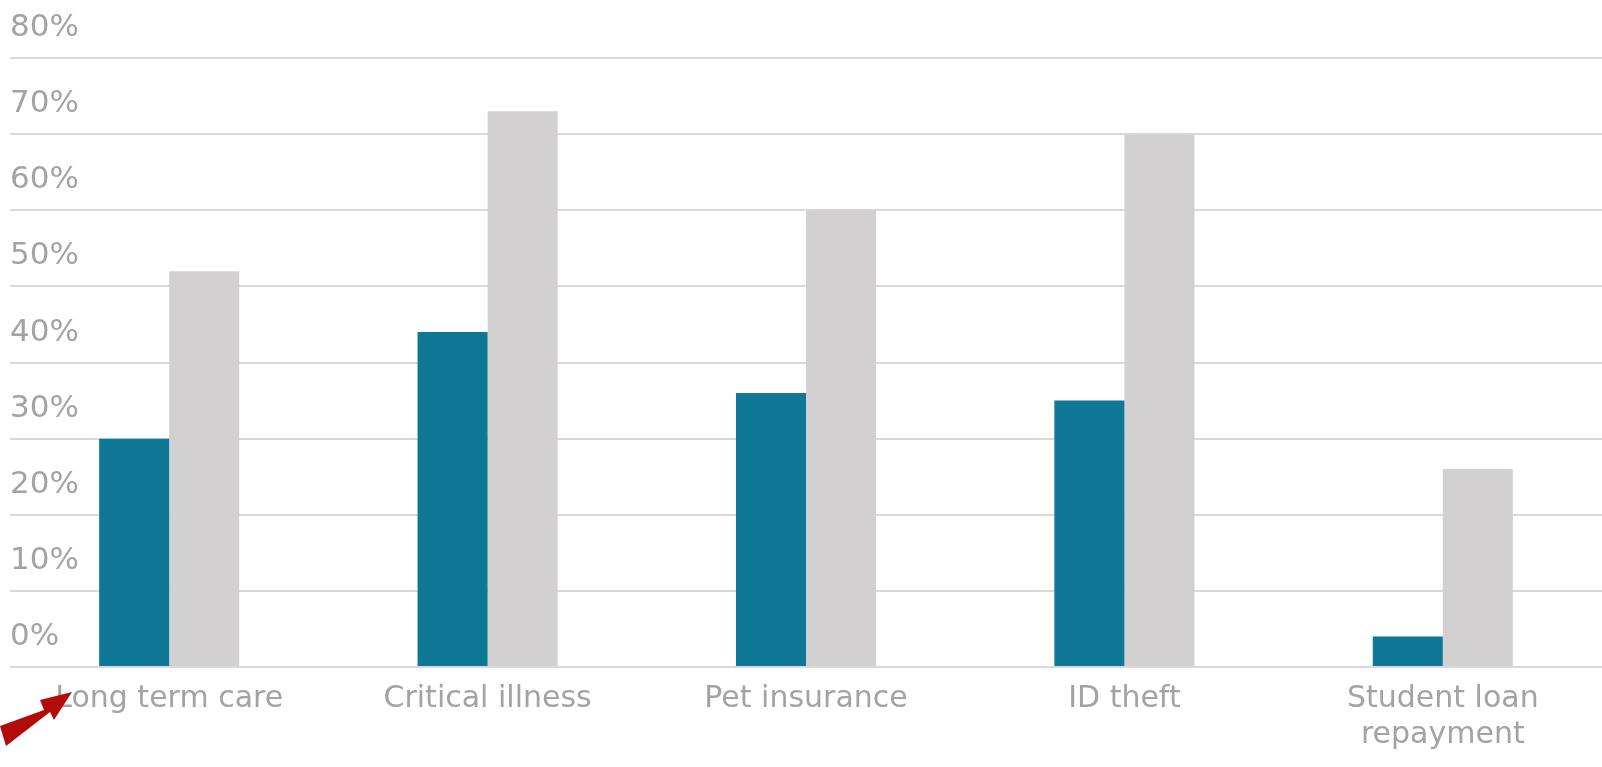  Describe the element at coordinates (44, 481) in the screenshot. I see `y-tick-label: 20%` at that location.